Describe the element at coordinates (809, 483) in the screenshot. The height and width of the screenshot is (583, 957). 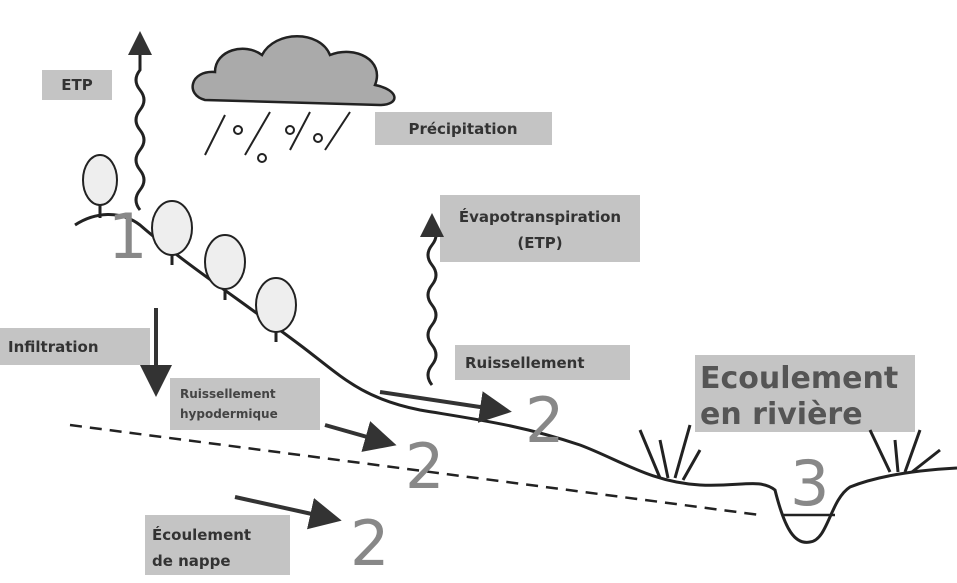
I see `zone-number: 3` at that location.